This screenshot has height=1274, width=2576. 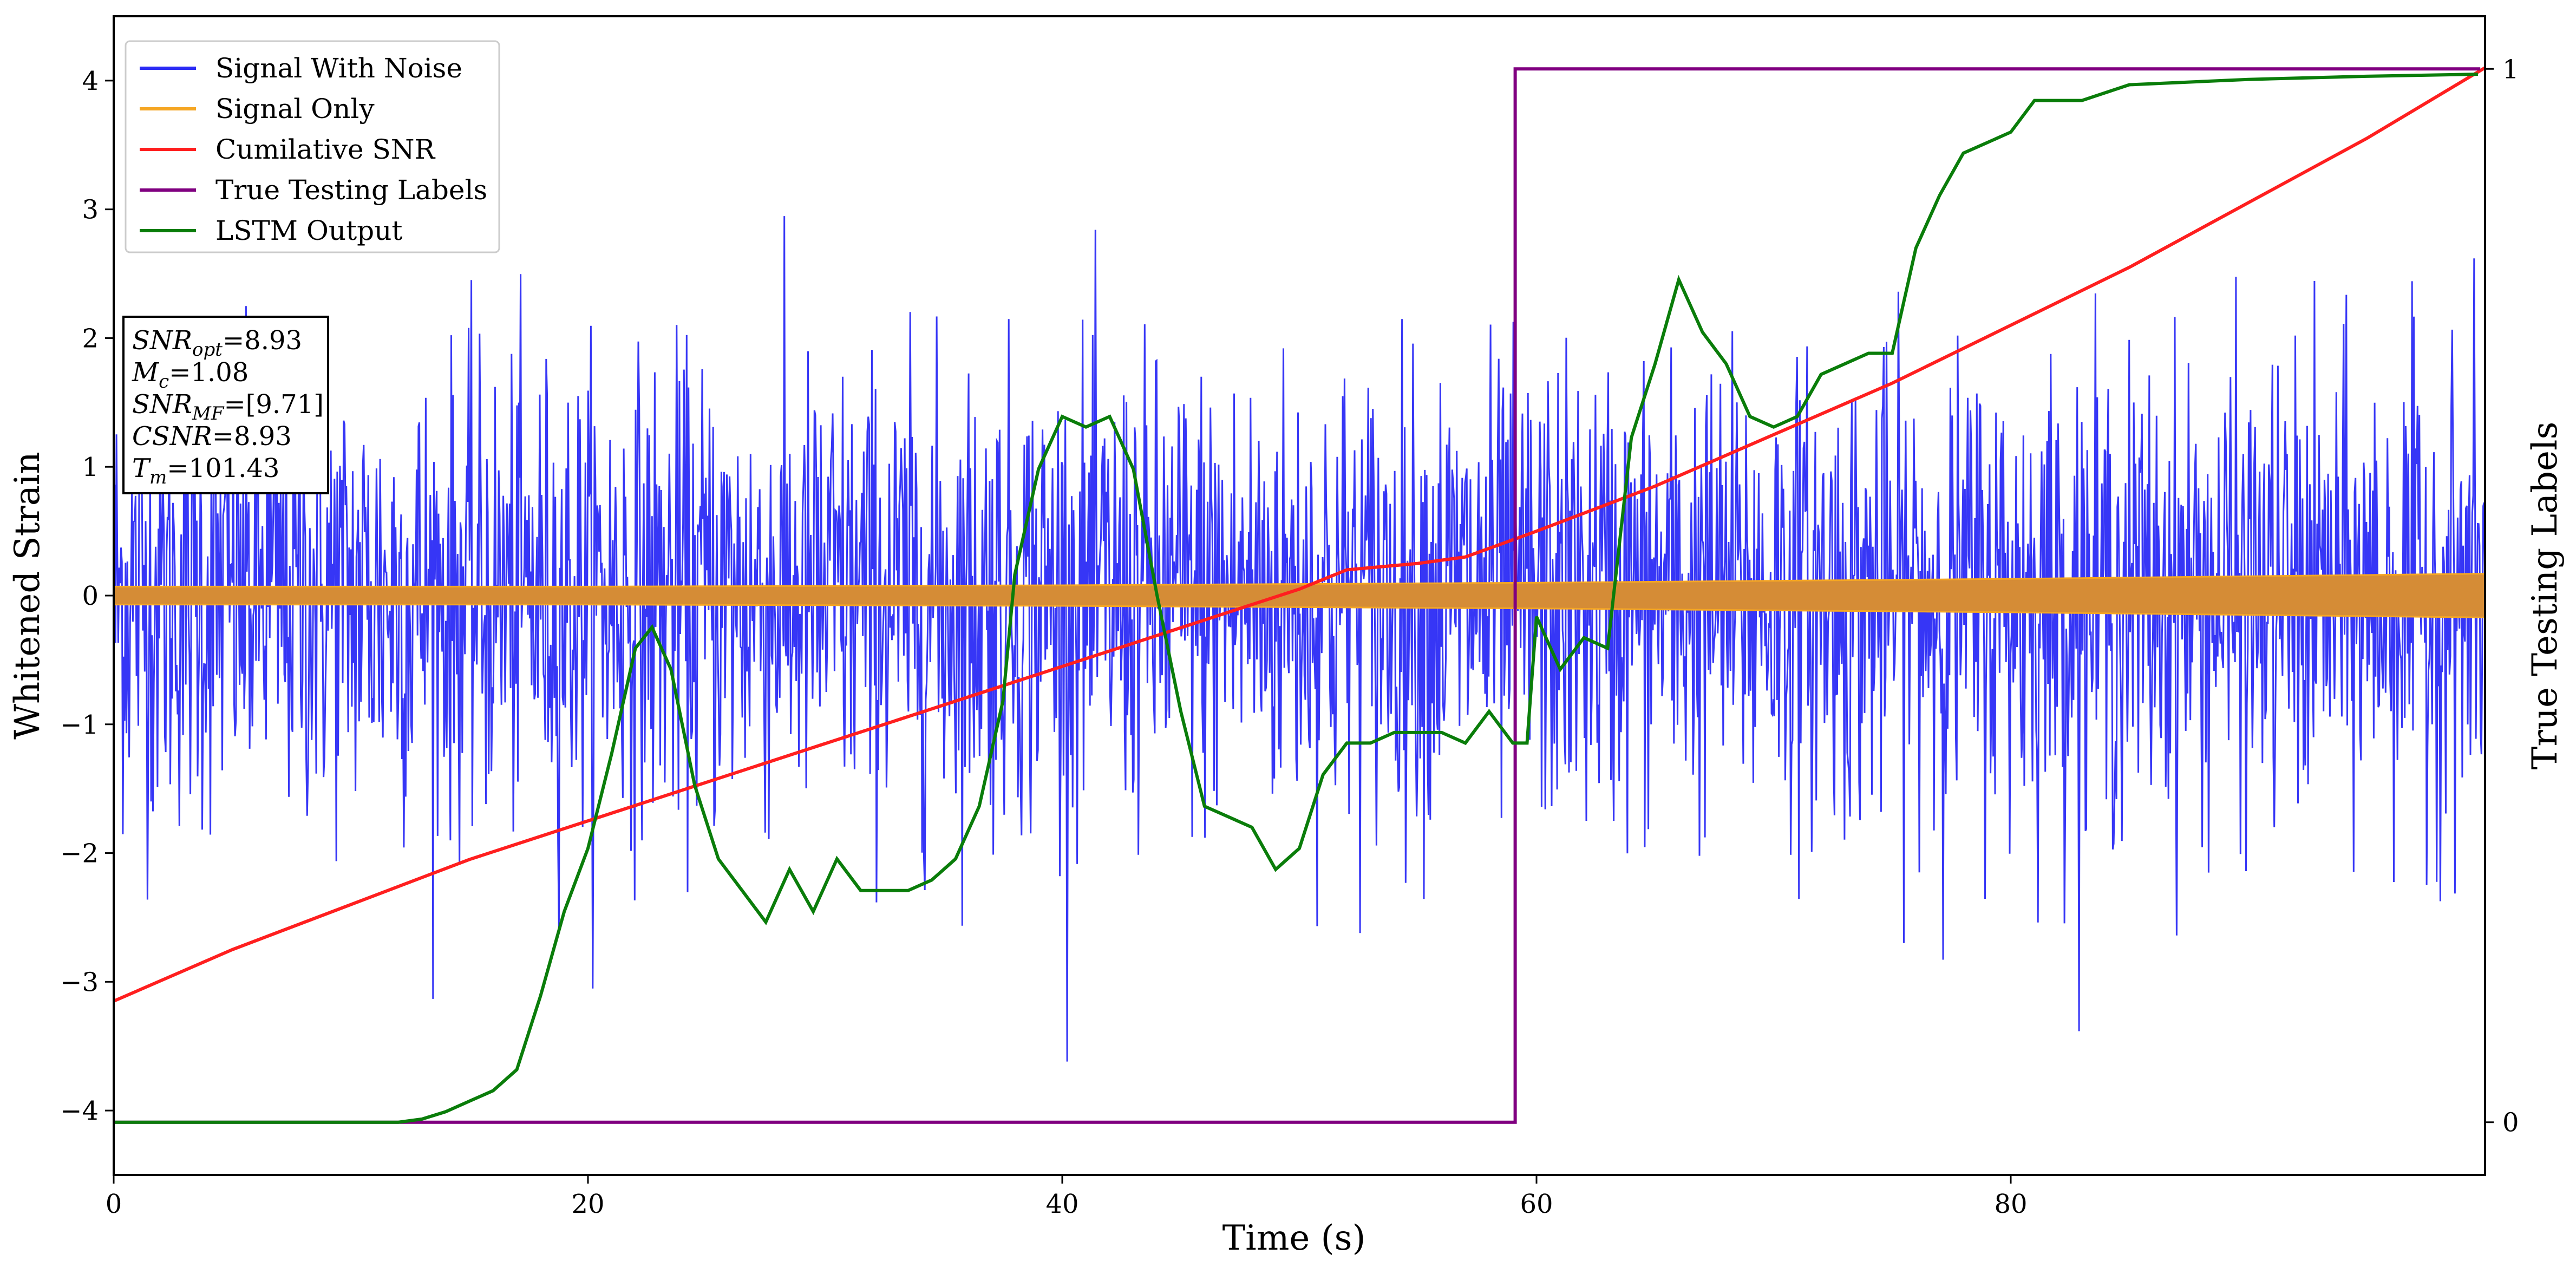 I want to click on x-tick-label: 80, so click(x=2010, y=1204).